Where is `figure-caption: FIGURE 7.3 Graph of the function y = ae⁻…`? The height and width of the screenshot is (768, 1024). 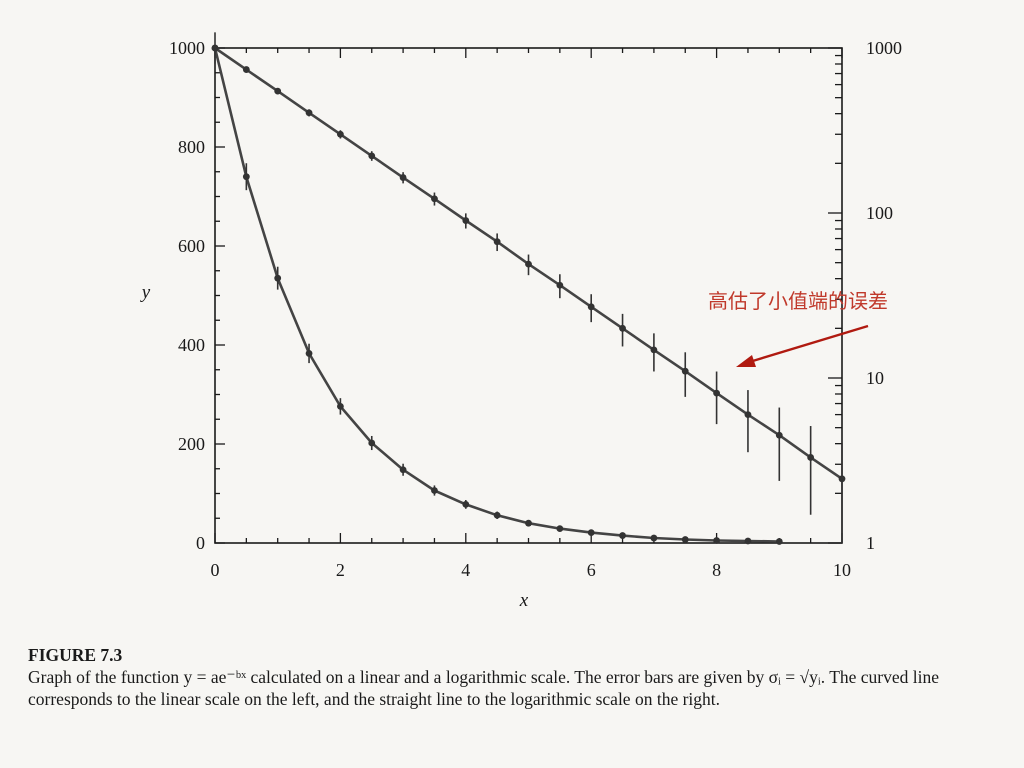
figure-caption: FIGURE 7.3 Graph of the function y = ae⁻… is located at coordinates (515, 677).